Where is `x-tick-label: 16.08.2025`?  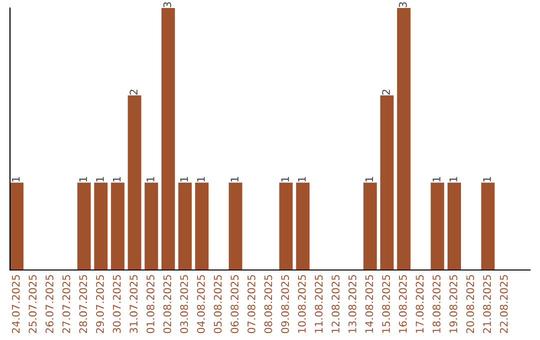 x-tick-label: 16.08.2025 is located at coordinates (402, 304).